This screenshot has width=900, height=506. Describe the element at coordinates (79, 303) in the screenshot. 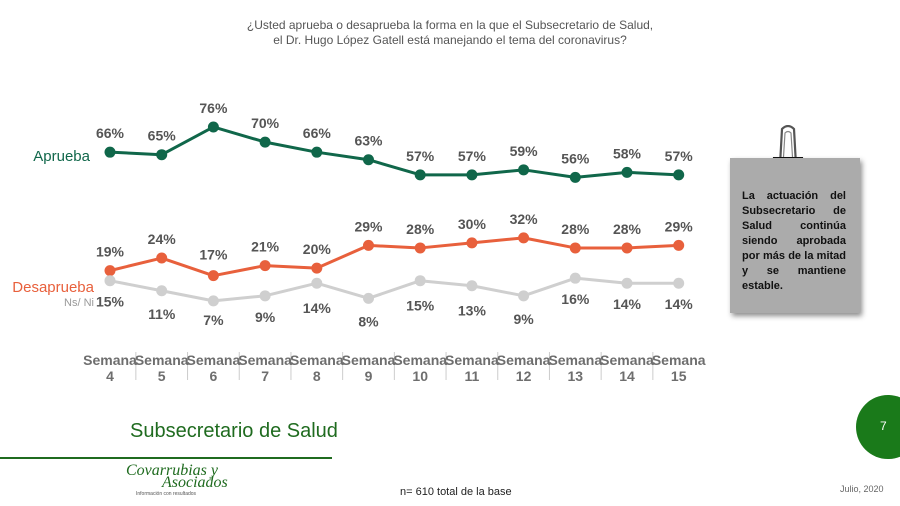

I see `legend-label: Ns/ Ni` at that location.